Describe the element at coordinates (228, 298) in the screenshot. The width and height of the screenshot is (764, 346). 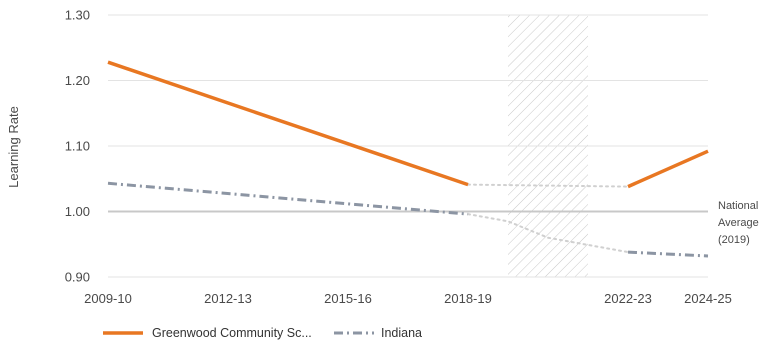
I see `x-tick-label: 2012-13` at that location.